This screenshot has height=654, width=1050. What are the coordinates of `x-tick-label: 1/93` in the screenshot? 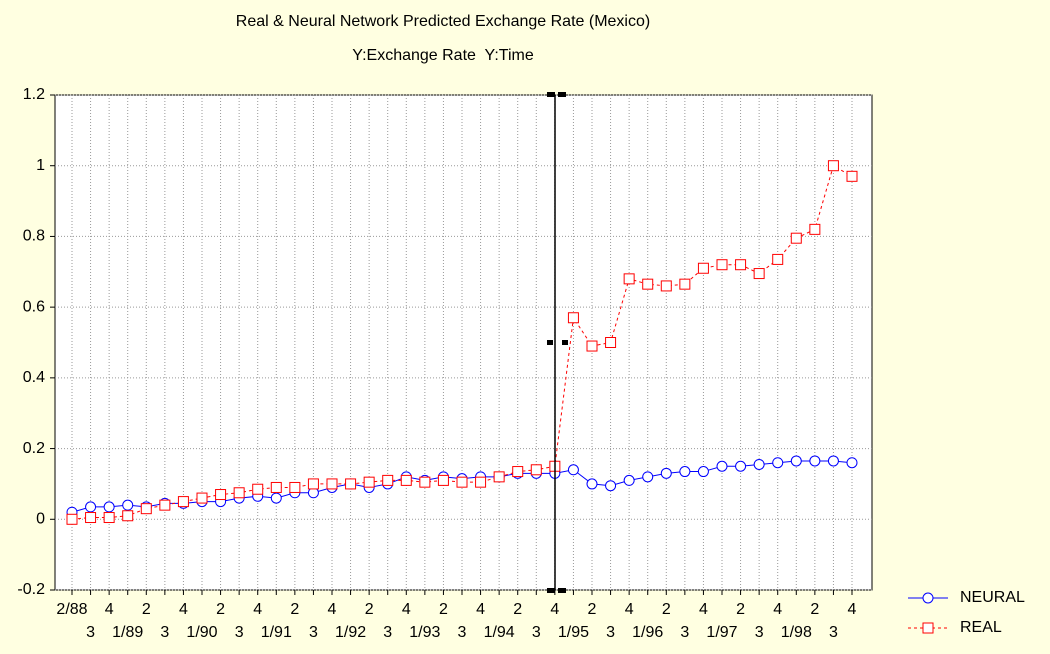 It's located at (424, 632).